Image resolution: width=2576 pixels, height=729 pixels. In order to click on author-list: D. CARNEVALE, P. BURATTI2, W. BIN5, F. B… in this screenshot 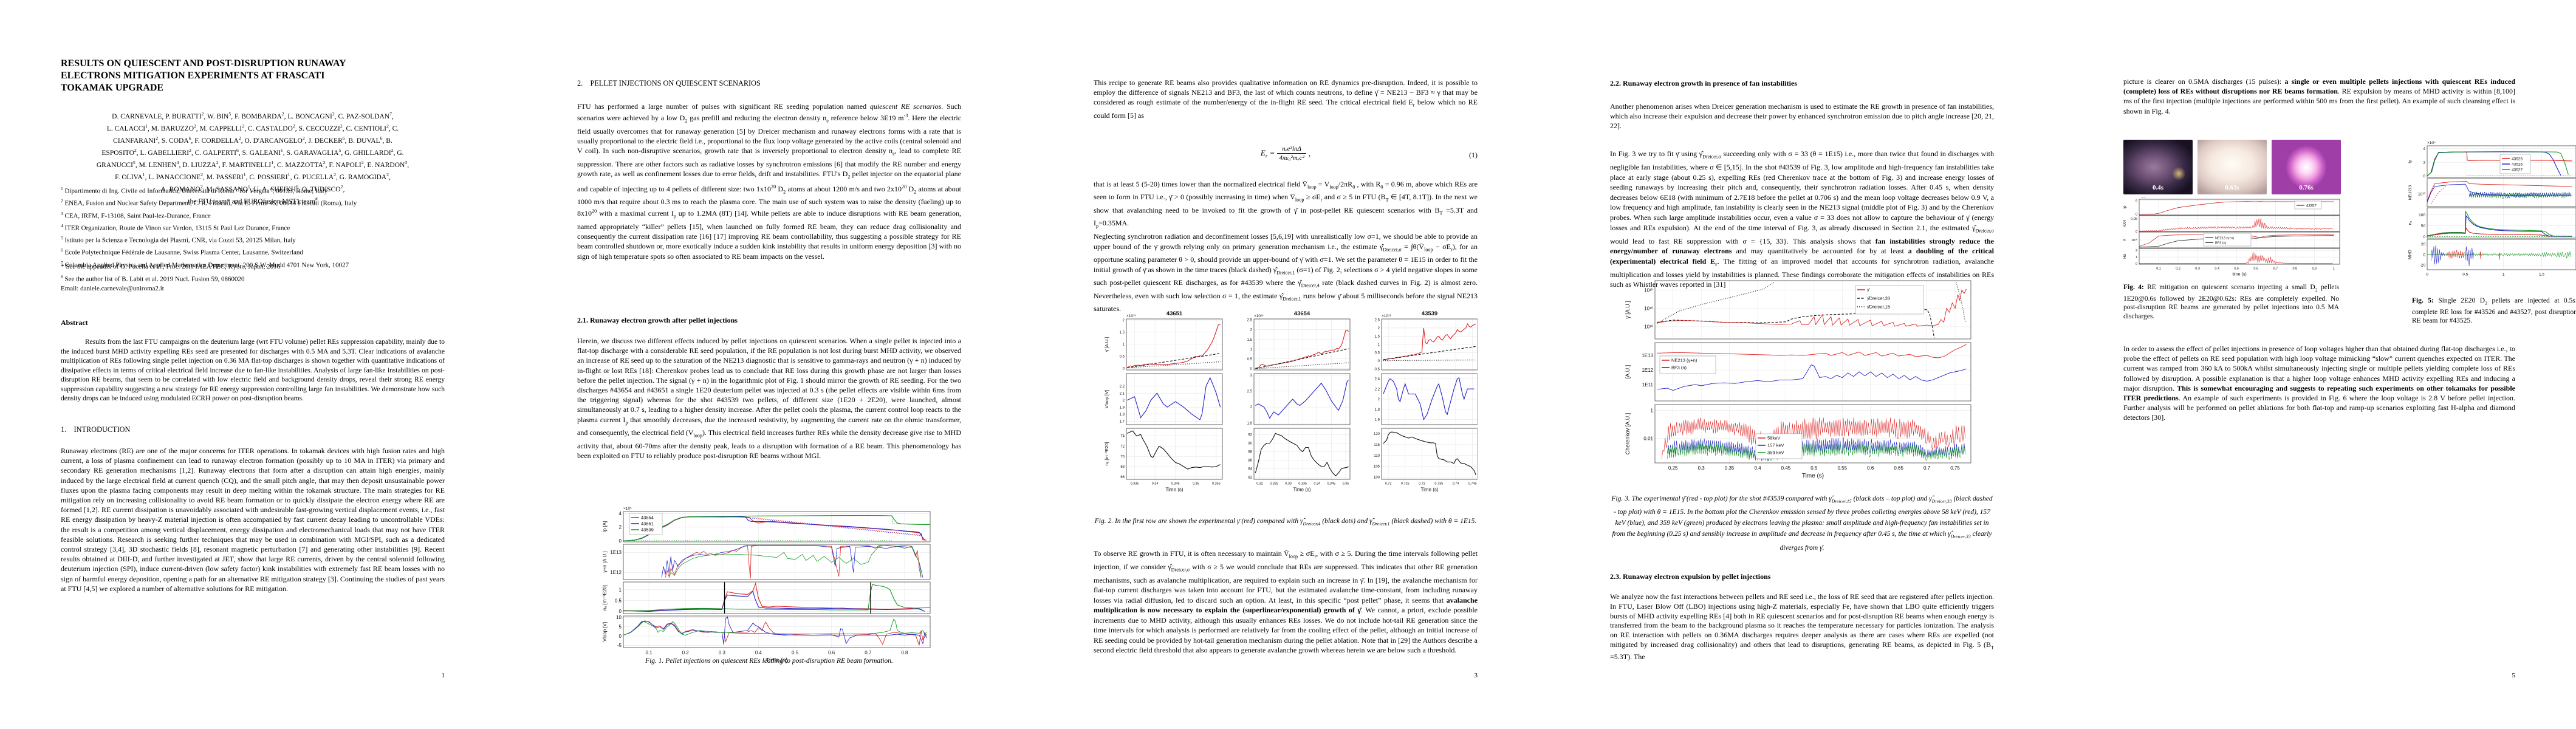, I will do `click(253, 158)`.